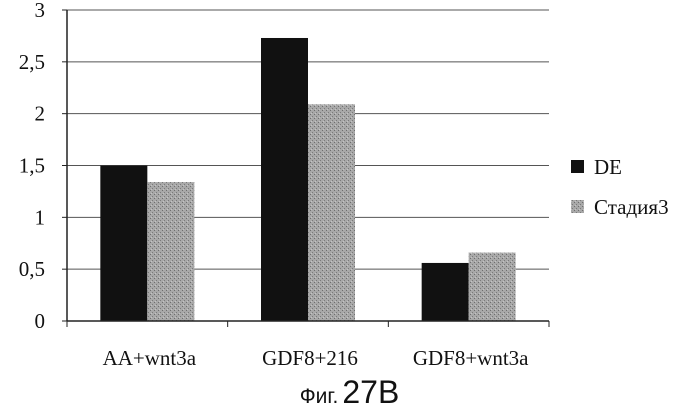 Image resolution: width=699 pixels, height=418 pixels. Describe the element at coordinates (40, 217) in the screenshot. I see `y-tick-label: 1` at that location.